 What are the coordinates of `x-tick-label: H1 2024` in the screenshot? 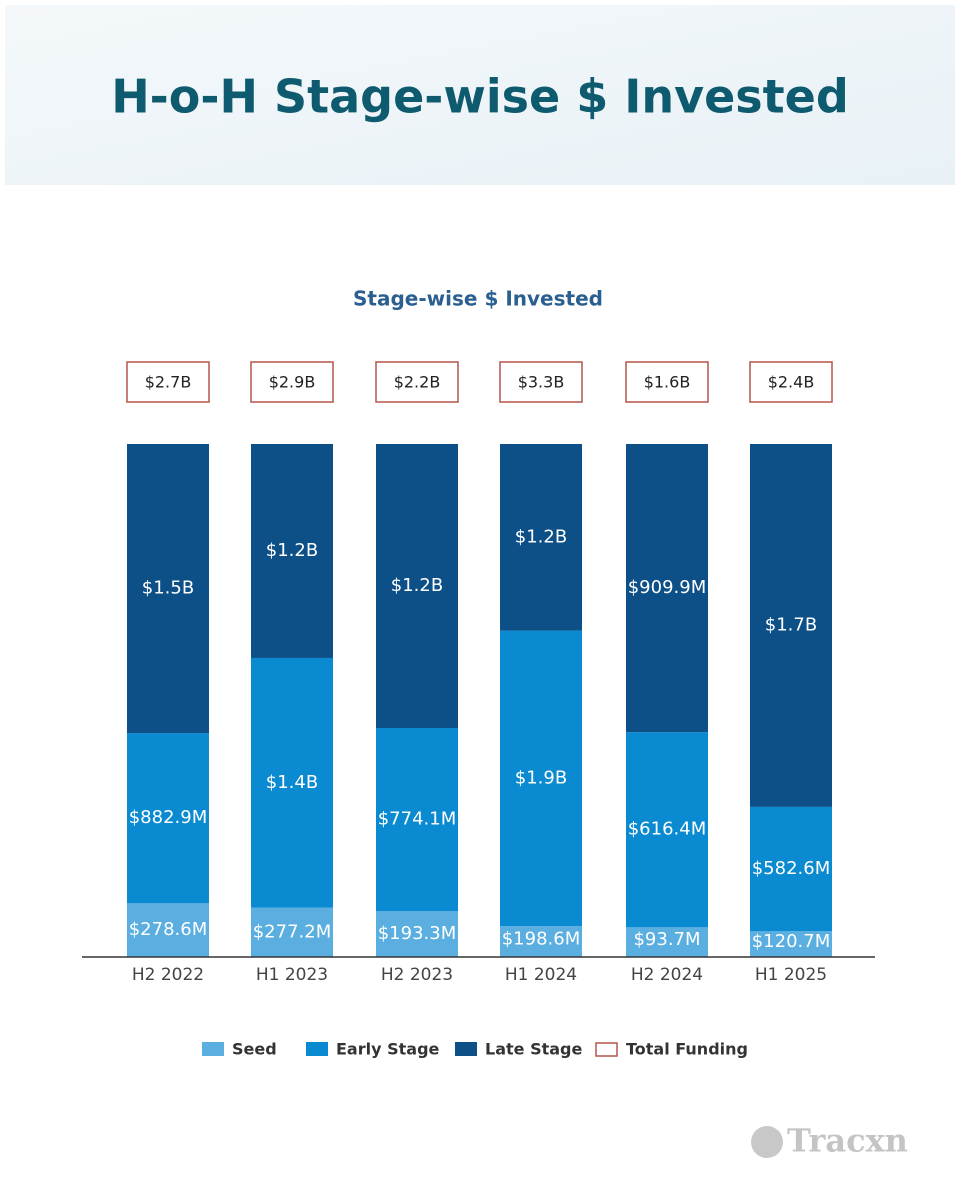 It's located at (541, 975).